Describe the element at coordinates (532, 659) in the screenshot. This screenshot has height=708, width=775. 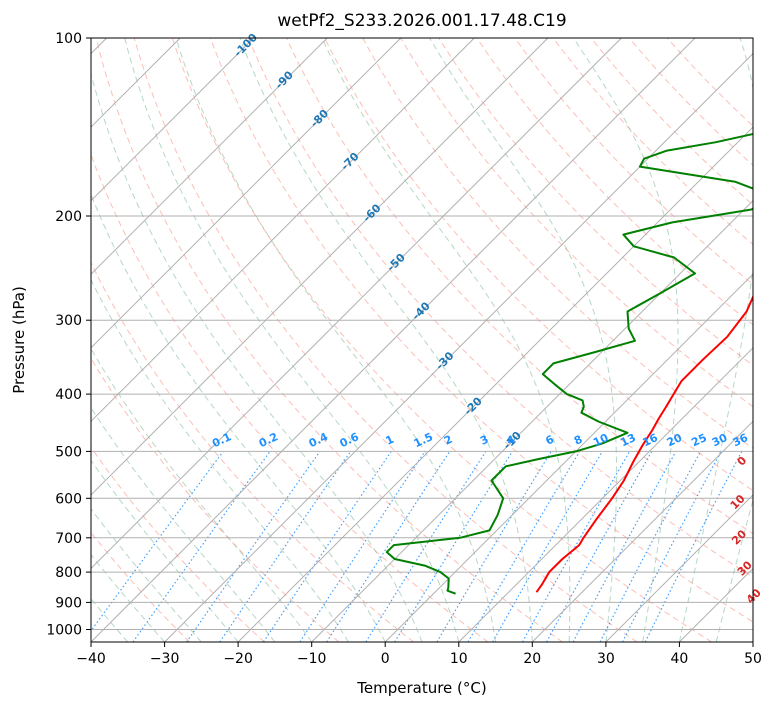
I see `x-tick-label: 20` at that location.